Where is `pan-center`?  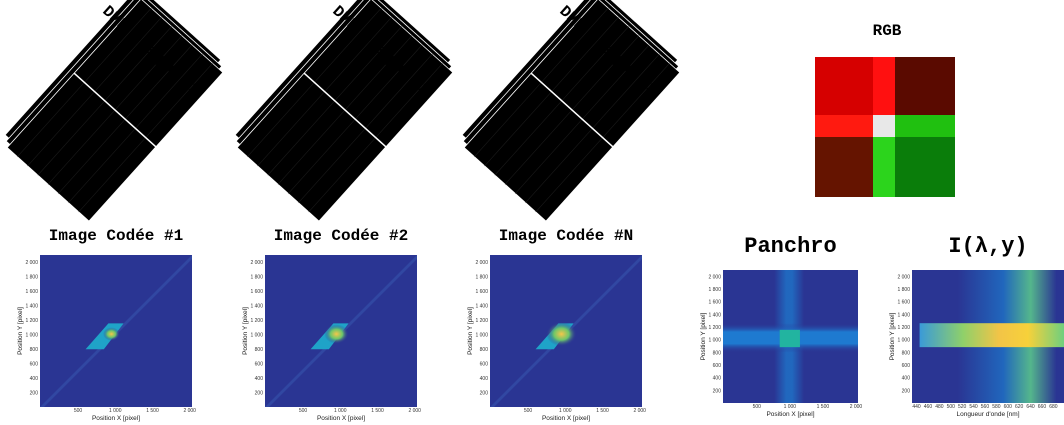
pan-center is located at coordinates (789, 338).